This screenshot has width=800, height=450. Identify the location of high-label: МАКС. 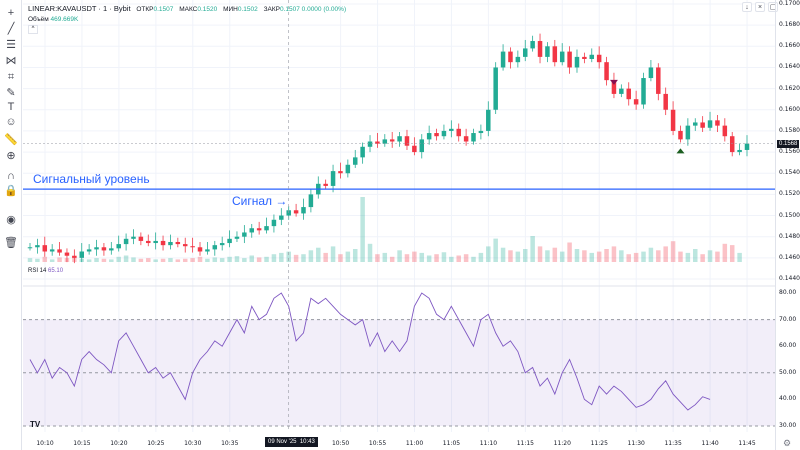
(188, 9).